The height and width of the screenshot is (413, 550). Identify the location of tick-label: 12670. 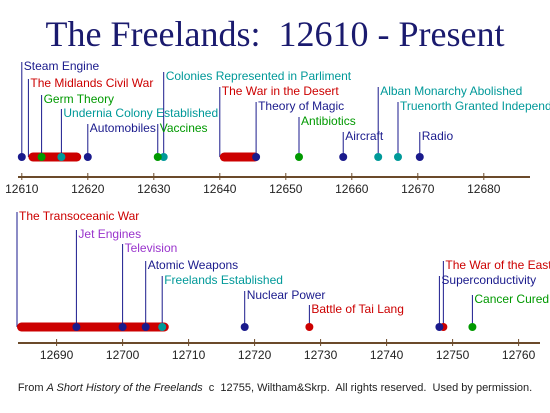
(418, 189).